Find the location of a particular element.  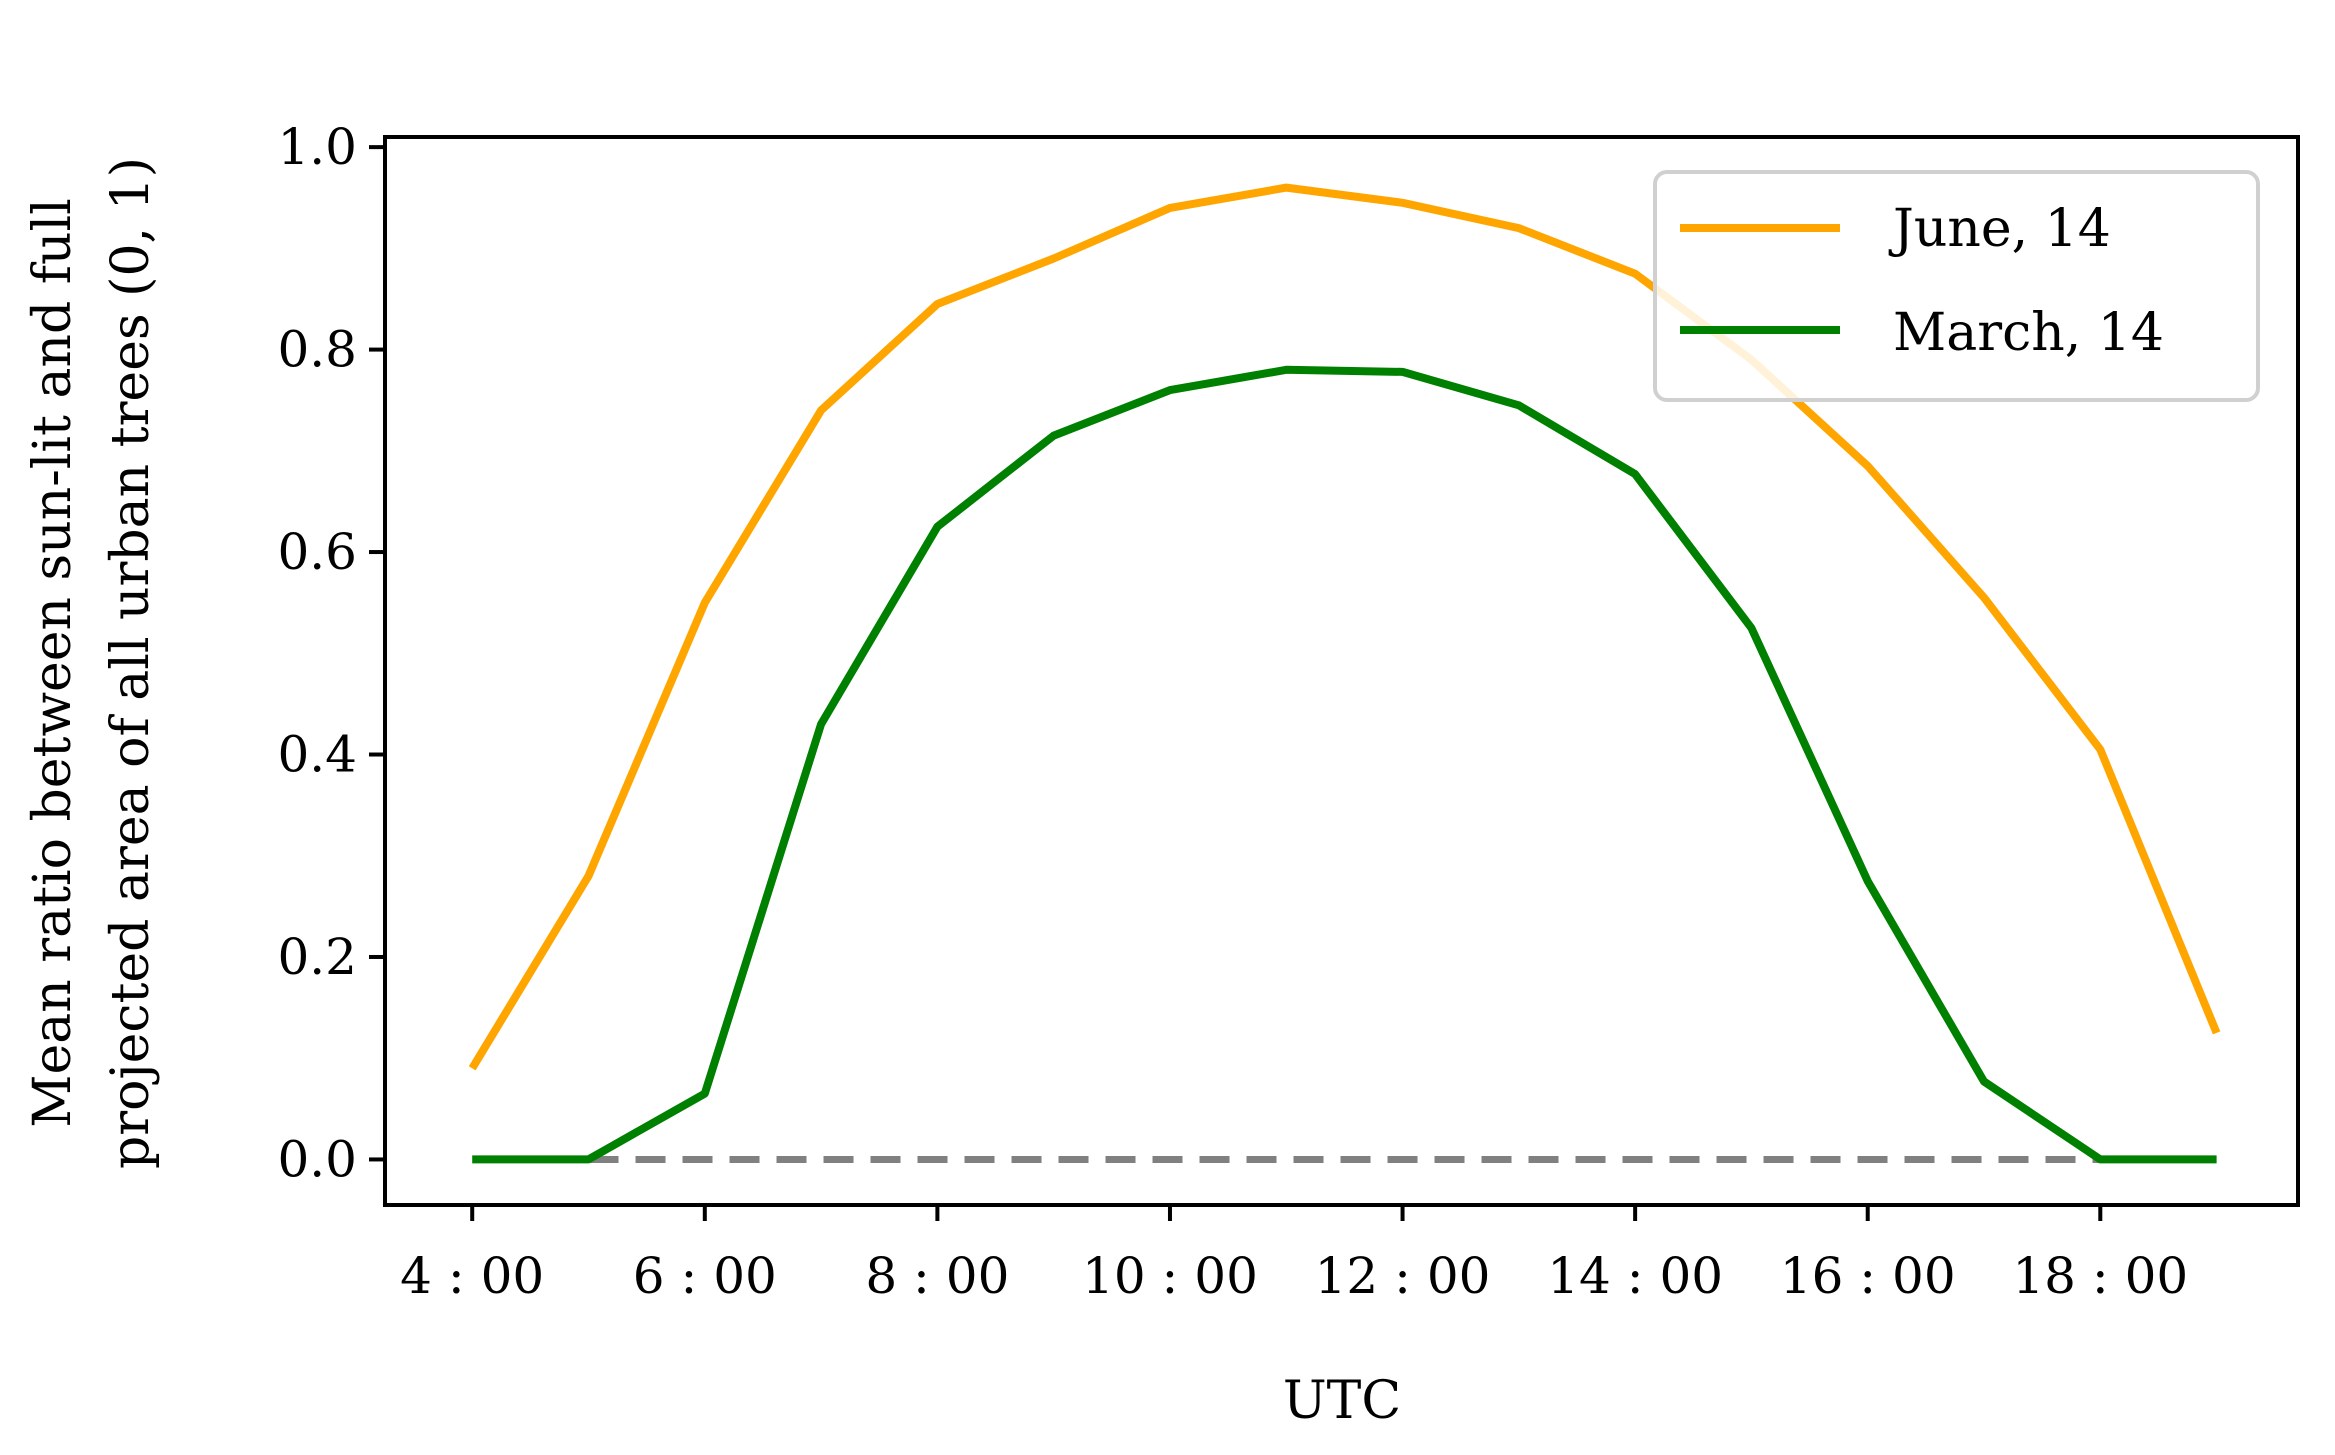

y-tick-label: 0.2 is located at coordinates (317, 957).